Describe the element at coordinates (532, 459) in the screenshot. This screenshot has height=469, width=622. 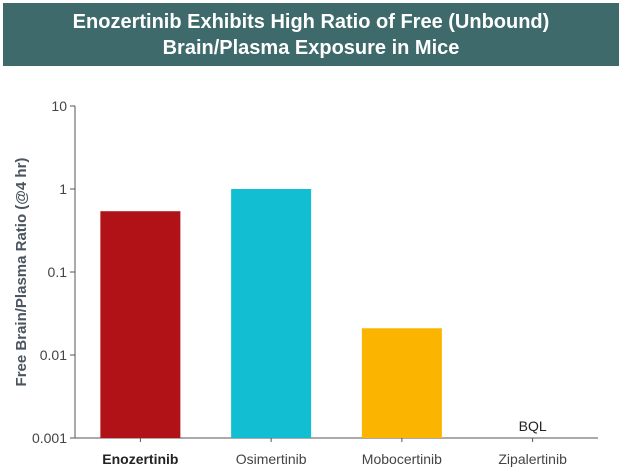
I see `x-tick-label: Zipalertinib` at that location.